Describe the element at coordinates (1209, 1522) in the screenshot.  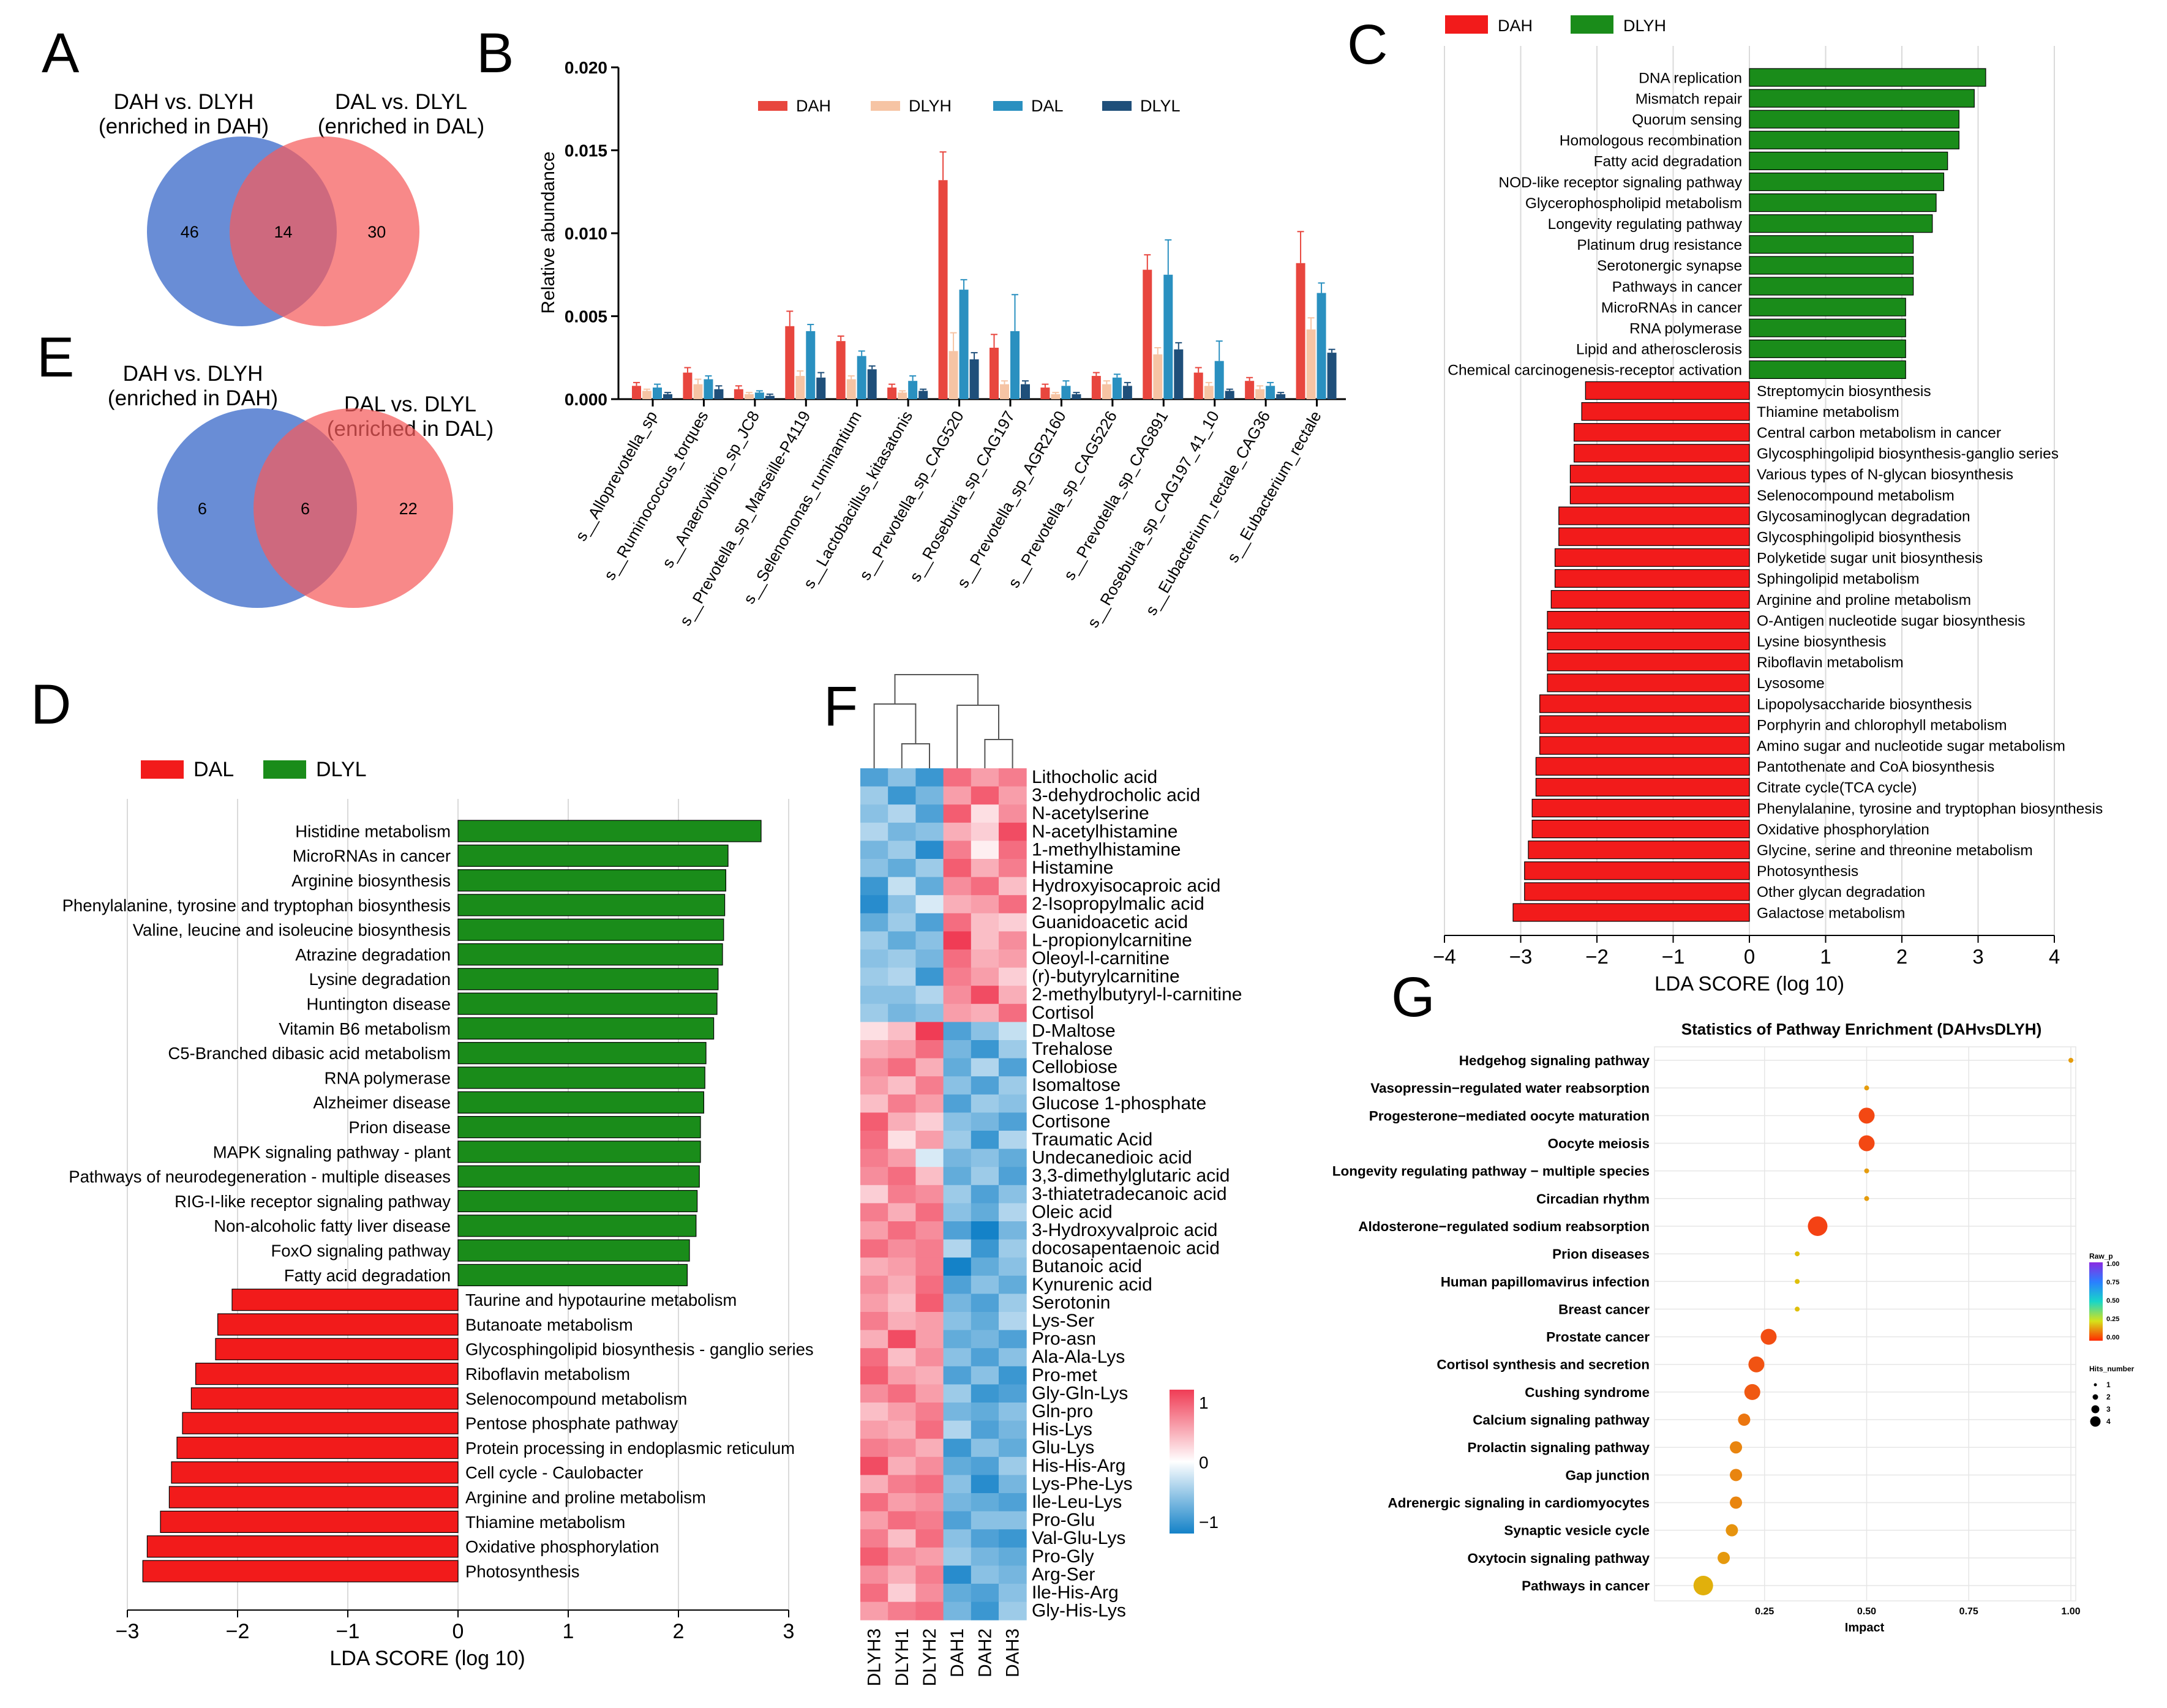
I see `color-legend-tick: −1` at that location.